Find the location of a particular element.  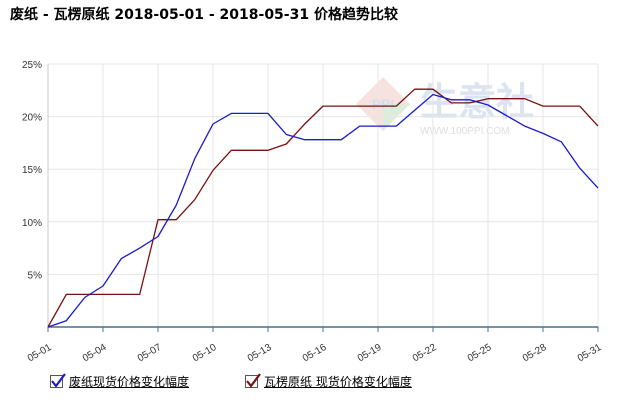

x-tick-label: 05-07 is located at coordinates (150, 353).